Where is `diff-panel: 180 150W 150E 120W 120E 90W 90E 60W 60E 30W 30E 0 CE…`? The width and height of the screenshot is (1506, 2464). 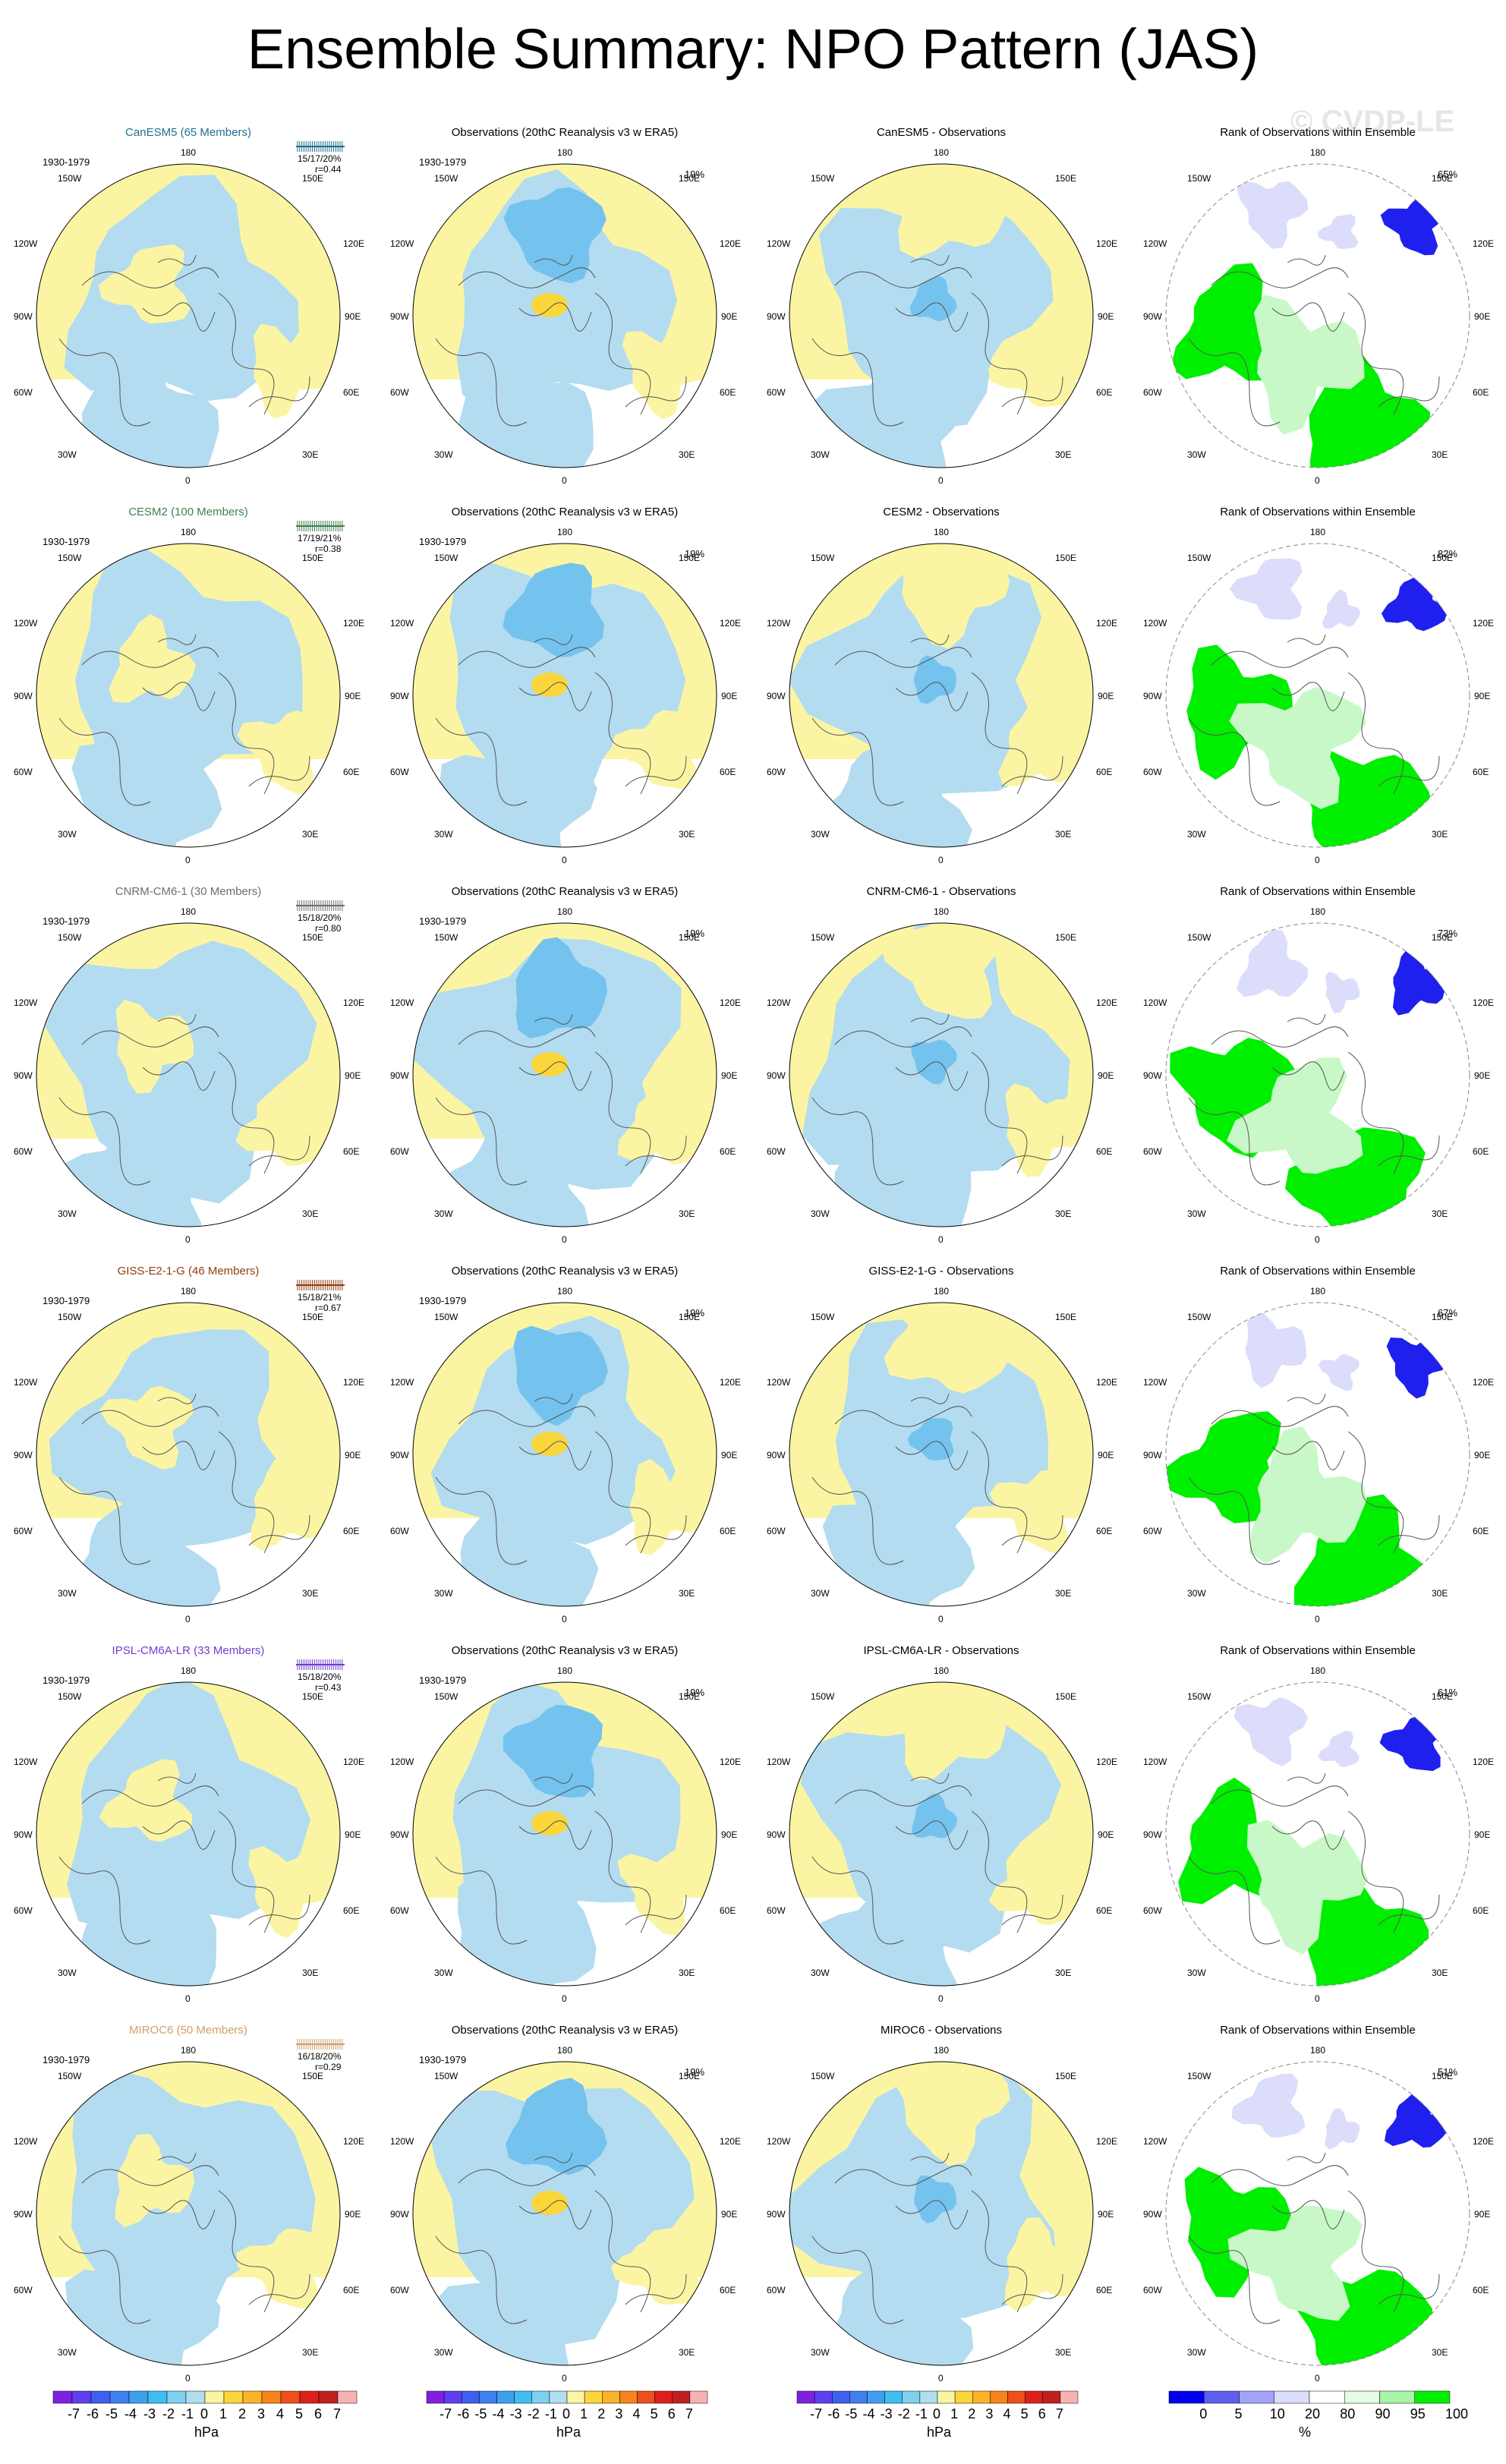 diff-panel: 180 150W 150E 120W 120E 90W 90E 60W 60E 30W 30E 0 CE… is located at coordinates (941, 623).